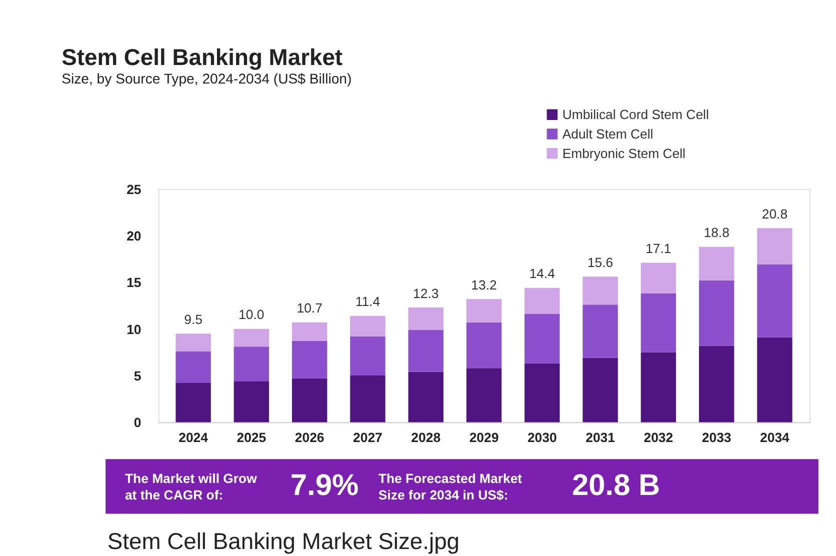  I want to click on x-tick-label: 2034, so click(775, 437).